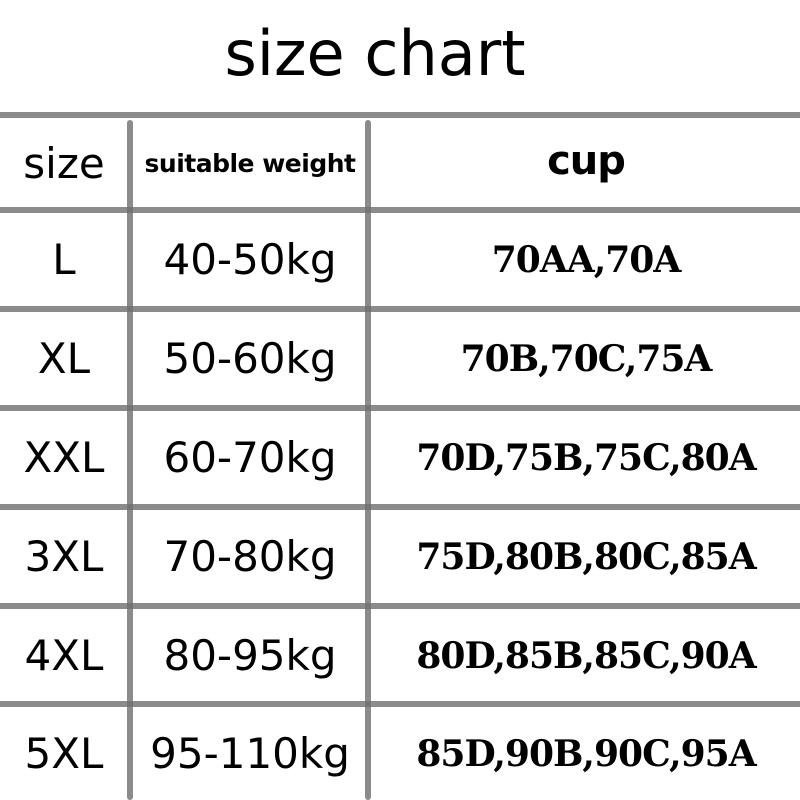 The height and width of the screenshot is (800, 800). What do you see at coordinates (586, 457) in the screenshot?
I see `cell-cup: 70D,75B,75C,80A` at bounding box center [586, 457].